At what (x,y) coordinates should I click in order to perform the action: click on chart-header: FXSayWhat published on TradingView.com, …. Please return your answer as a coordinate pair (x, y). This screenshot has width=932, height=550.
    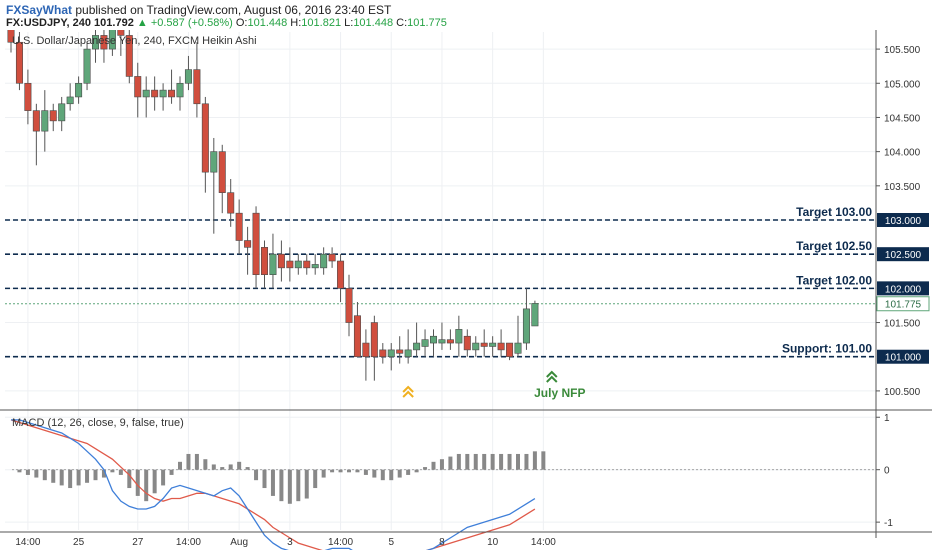
    Looking at the image, I should click on (466, 16).